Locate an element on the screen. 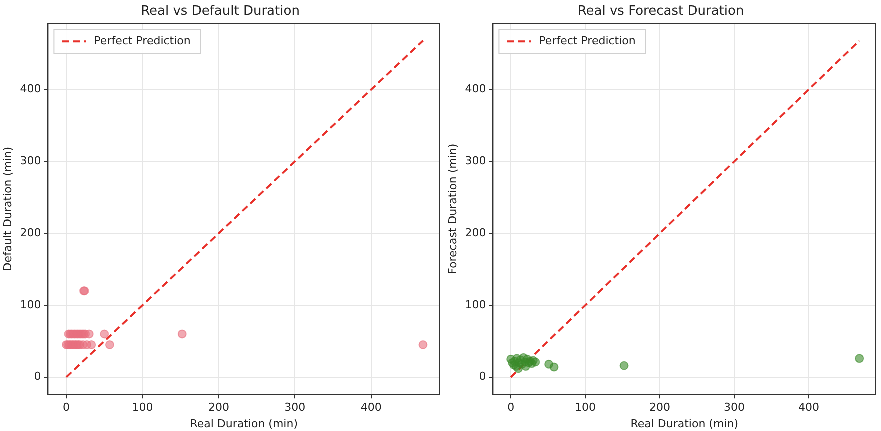  chart-title: Real vs Default Duration is located at coordinates (220, 12).